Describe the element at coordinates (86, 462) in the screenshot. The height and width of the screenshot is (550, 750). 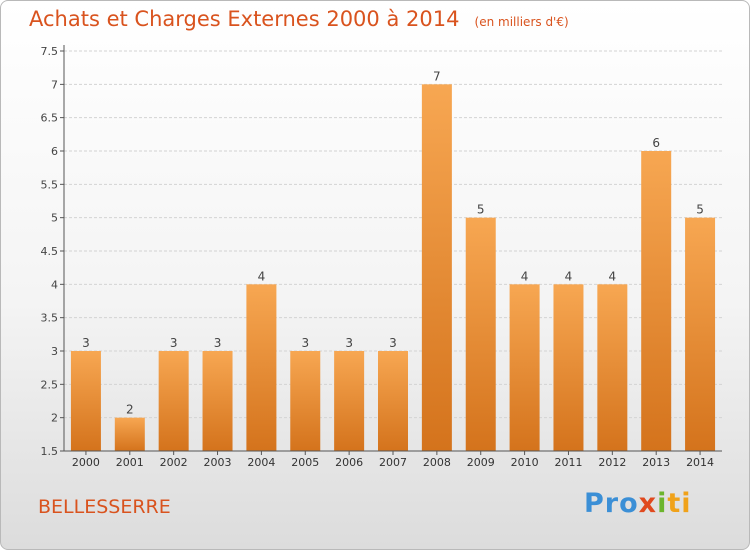
I see `x-tick-label: 2000` at that location.